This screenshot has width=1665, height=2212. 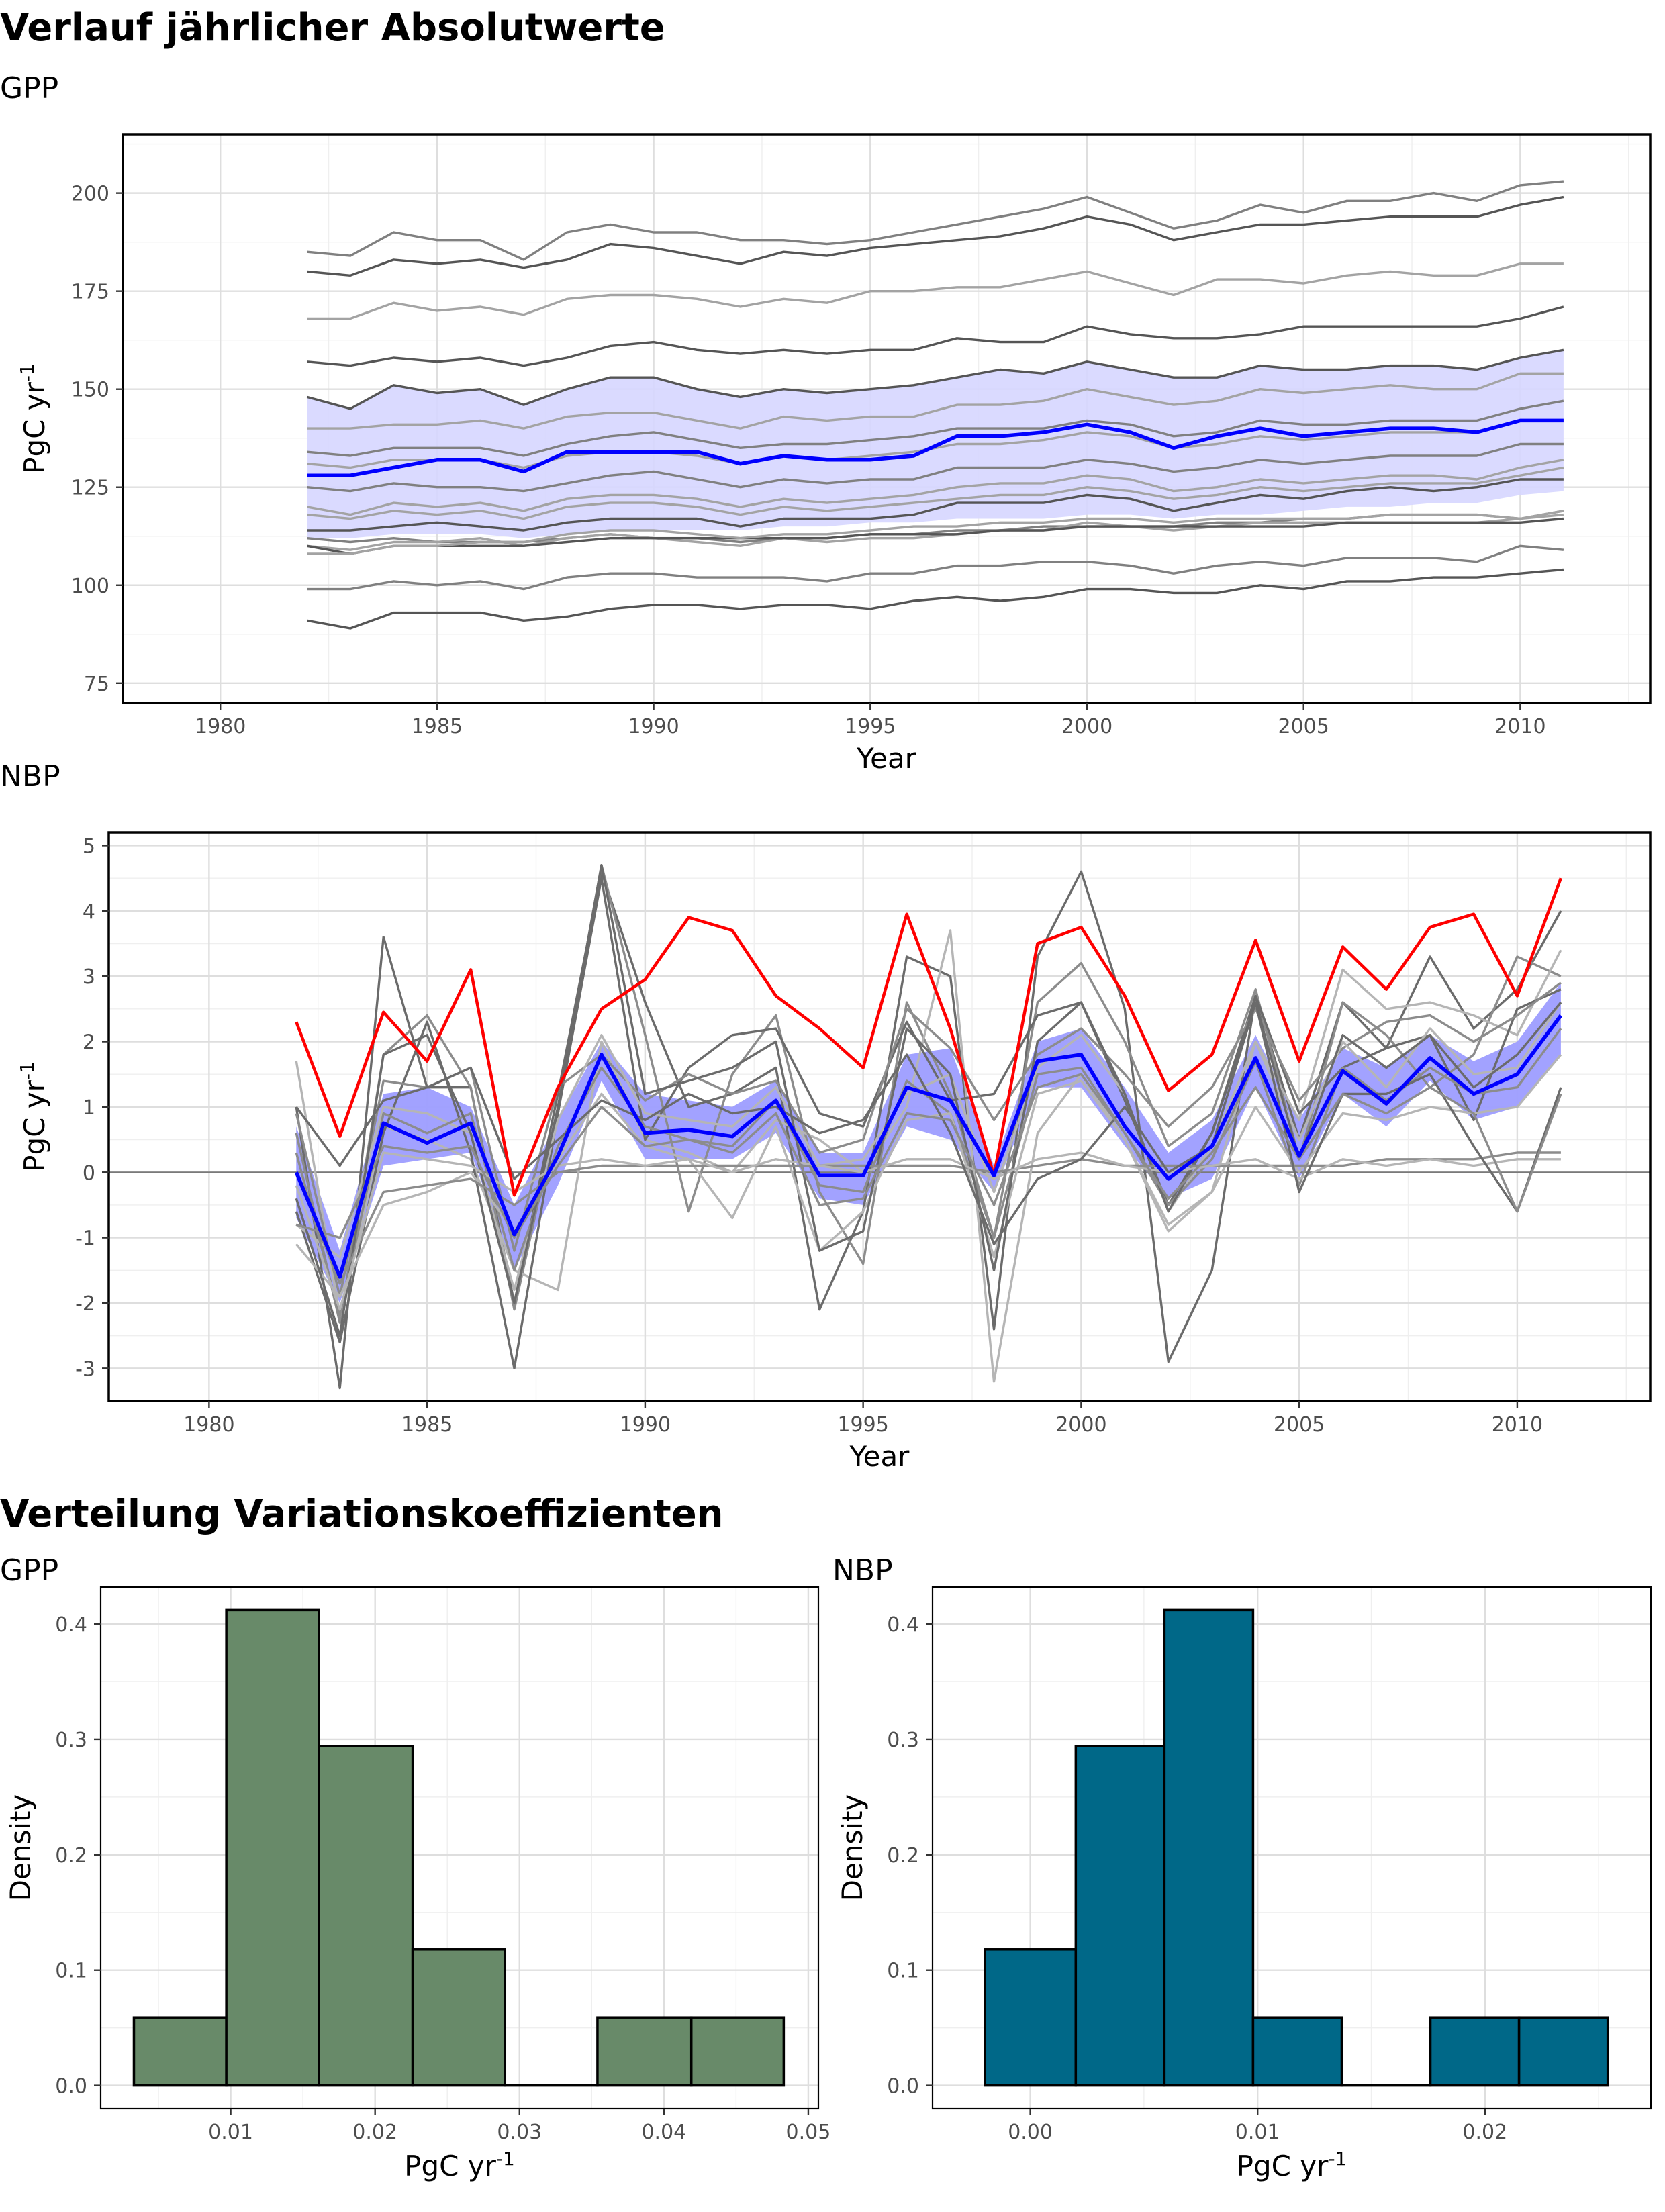 What do you see at coordinates (862, 1570) in the screenshot?
I see `nbp-histogram-subtitle: NBP` at bounding box center [862, 1570].